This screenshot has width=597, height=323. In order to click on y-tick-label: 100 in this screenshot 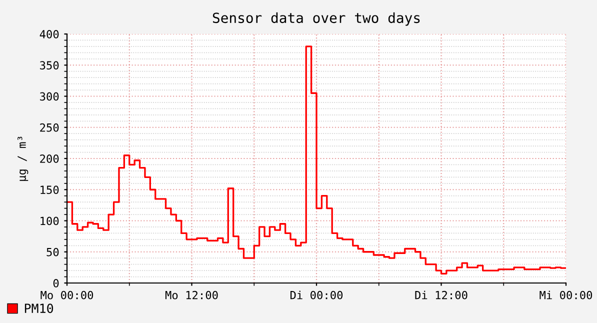, I will do `click(49, 221)`.